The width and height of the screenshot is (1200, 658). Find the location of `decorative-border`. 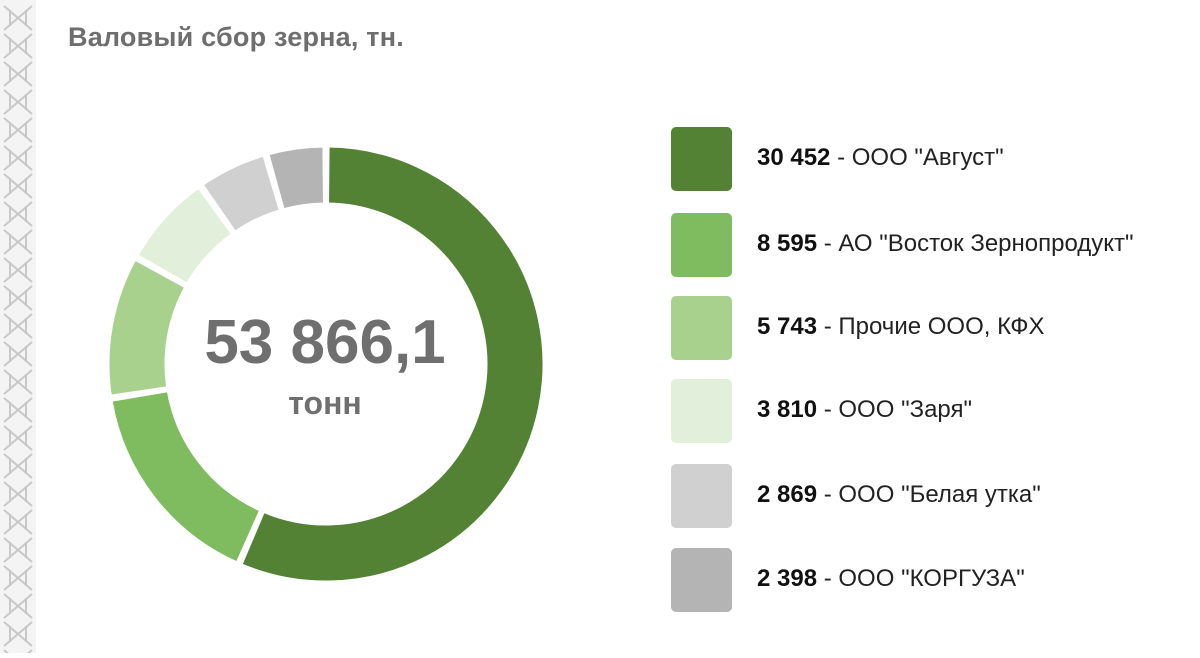

decorative-border is located at coordinates (18, 326).